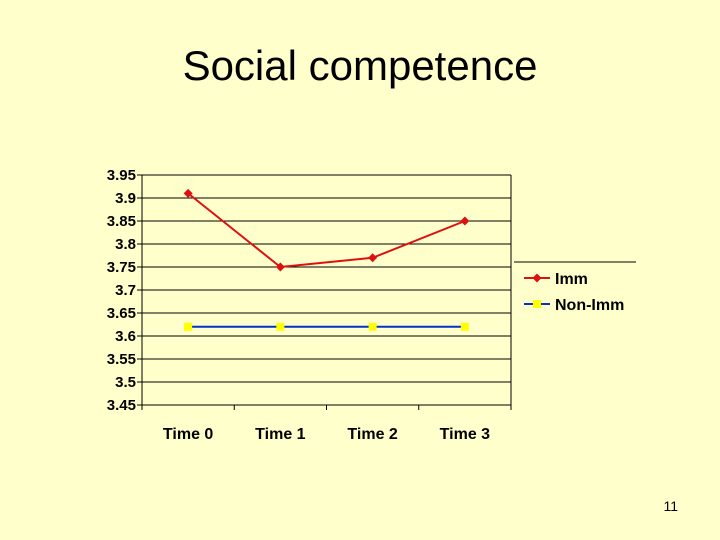 The width and height of the screenshot is (720, 540). Describe the element at coordinates (121, 359) in the screenshot. I see `y-tick-label: 3.55` at that location.